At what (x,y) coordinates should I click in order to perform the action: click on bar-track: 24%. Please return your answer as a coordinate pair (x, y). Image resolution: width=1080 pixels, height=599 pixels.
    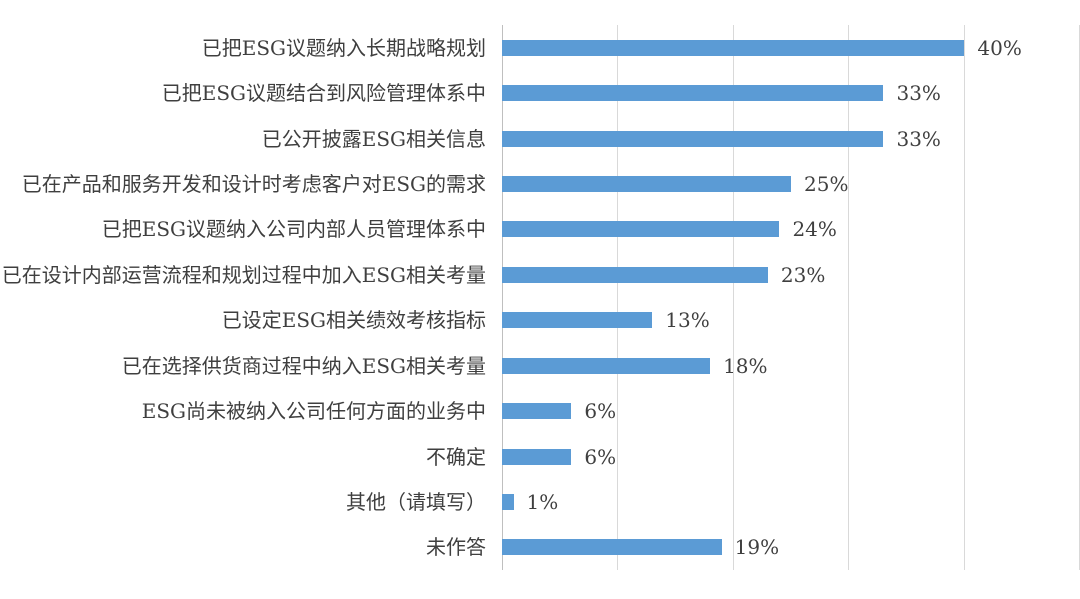
    Looking at the image, I should click on (791, 229).